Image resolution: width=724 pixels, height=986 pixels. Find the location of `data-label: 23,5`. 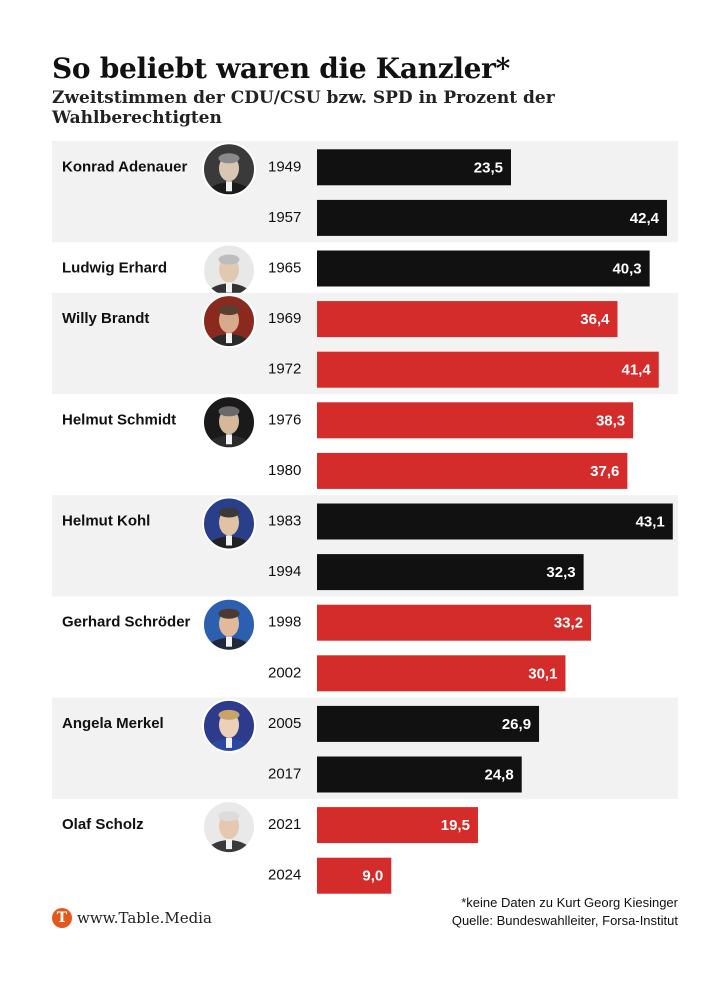

data-label: 23,5 is located at coordinates (488, 167).